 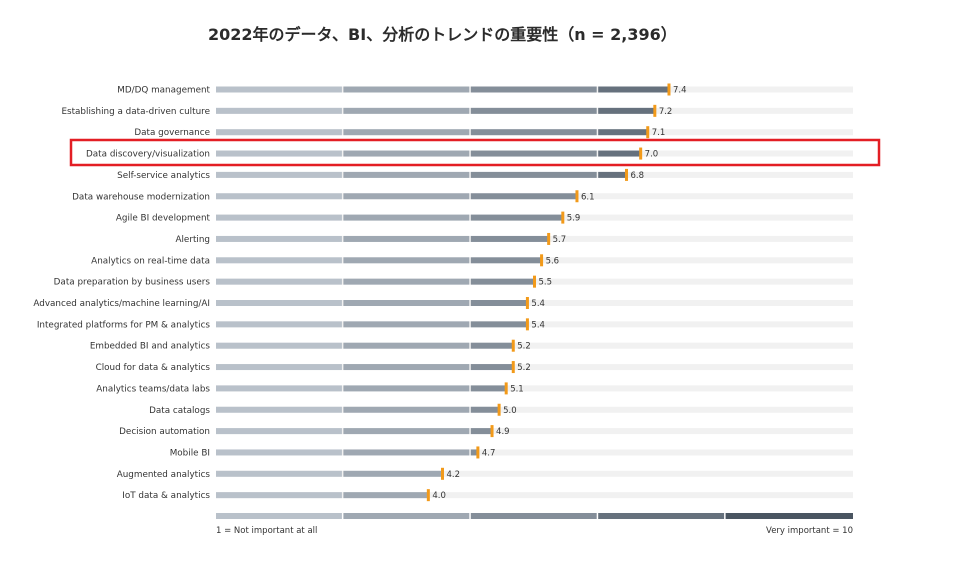 What do you see at coordinates (666, 112) in the screenshot?
I see `value-label: 7.2` at bounding box center [666, 112].